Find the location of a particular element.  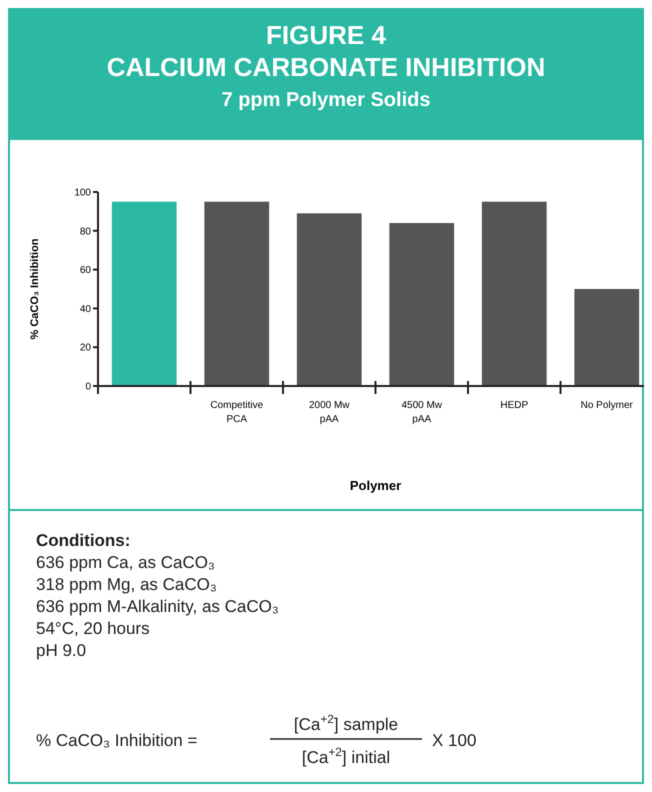

y-tick-label: 100 is located at coordinates (83, 193).